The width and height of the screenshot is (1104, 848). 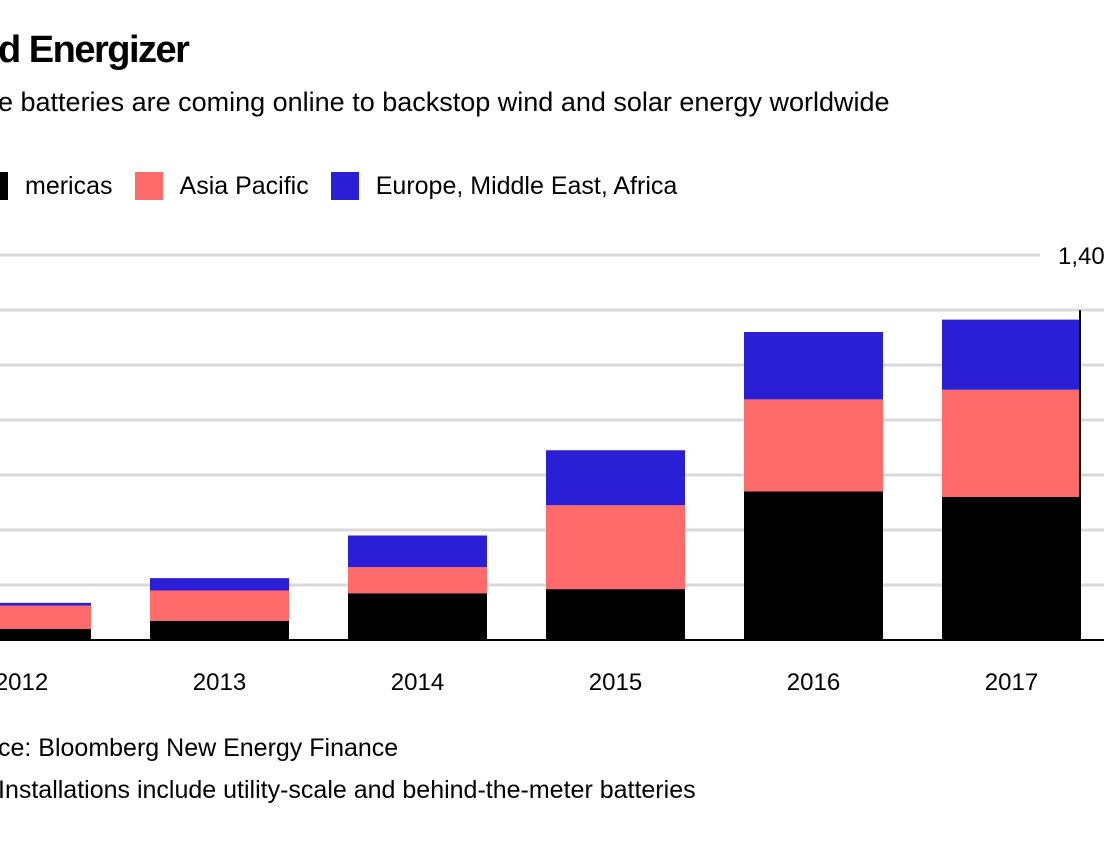 I want to click on chart-title: d Energizer, so click(x=95, y=50).